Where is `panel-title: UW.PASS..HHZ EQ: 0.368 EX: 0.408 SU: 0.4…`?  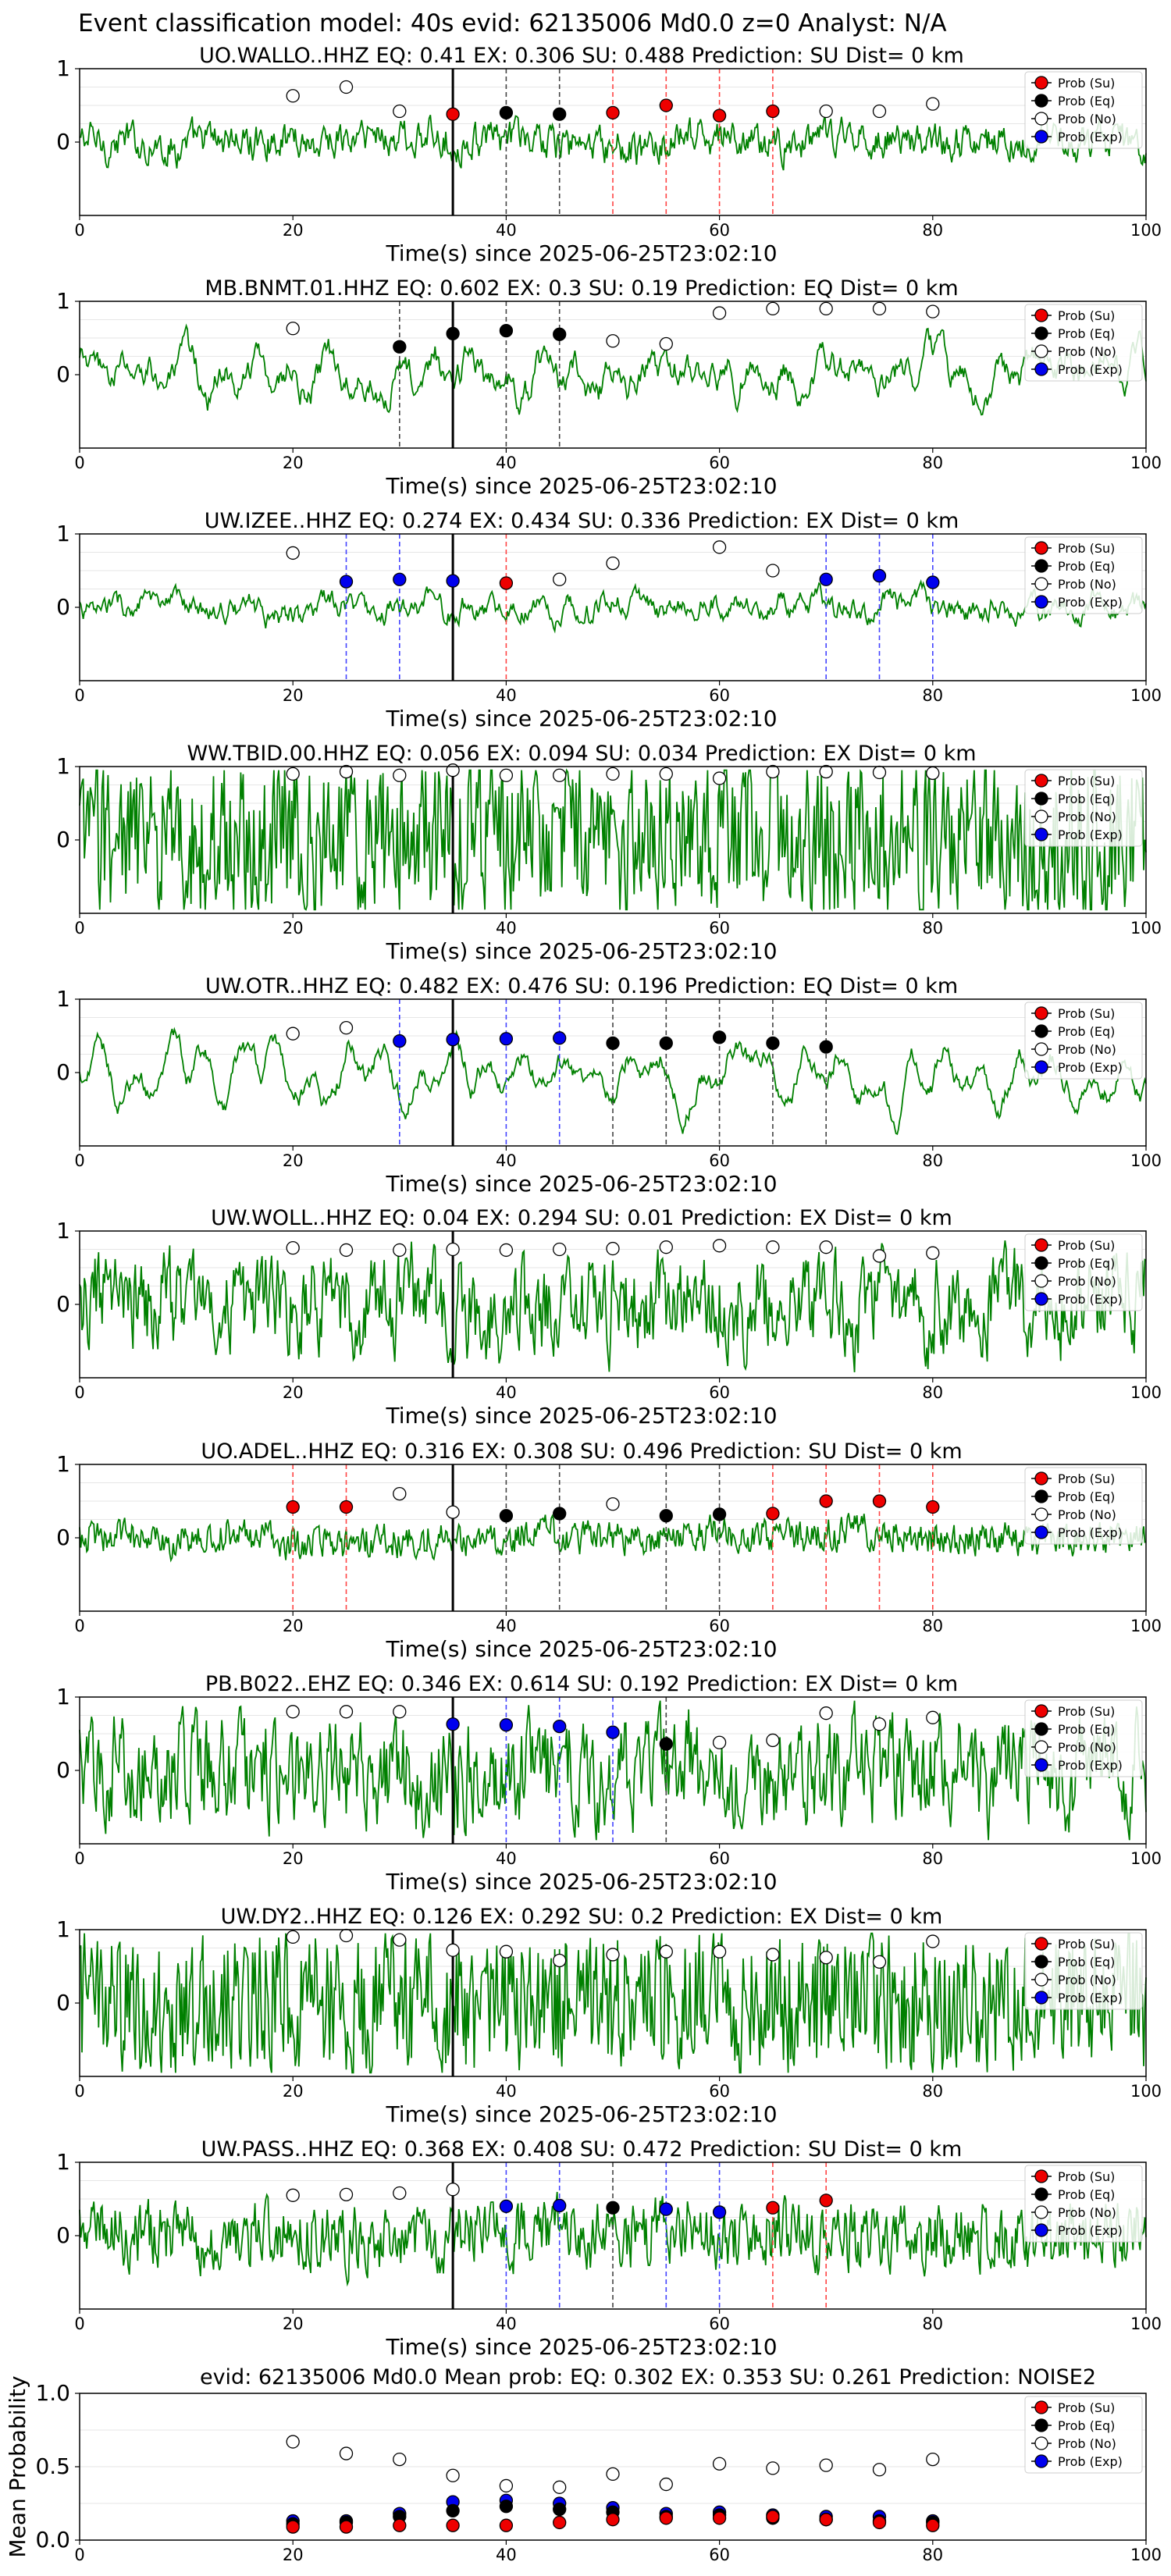 panel-title: UW.PASS..HHZ EQ: 0.368 EX: 0.408 SU: 0.4… is located at coordinates (582, 2149).